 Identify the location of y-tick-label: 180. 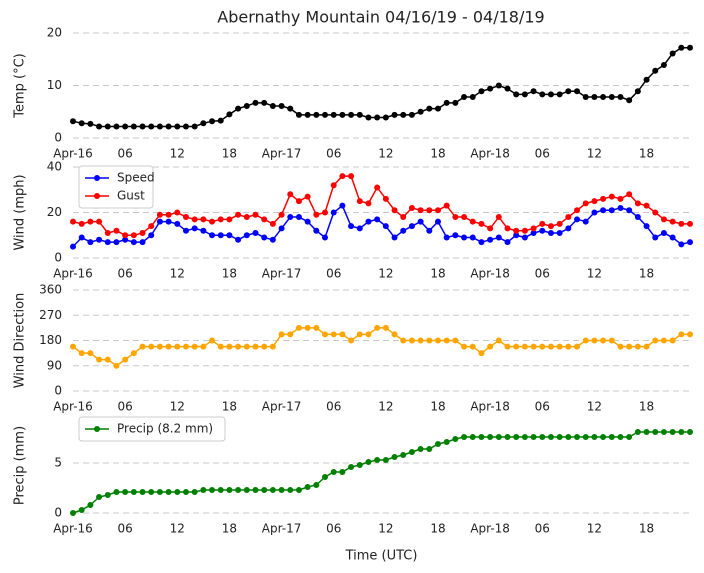
(50, 340).